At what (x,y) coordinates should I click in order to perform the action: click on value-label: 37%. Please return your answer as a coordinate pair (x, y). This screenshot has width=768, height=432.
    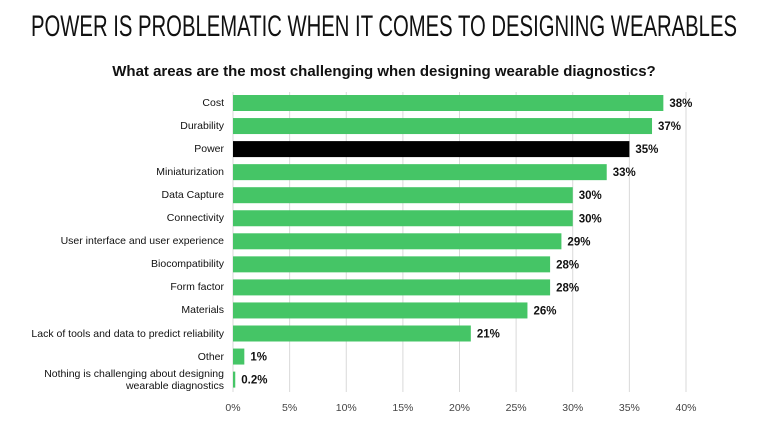
    Looking at the image, I should click on (669, 127).